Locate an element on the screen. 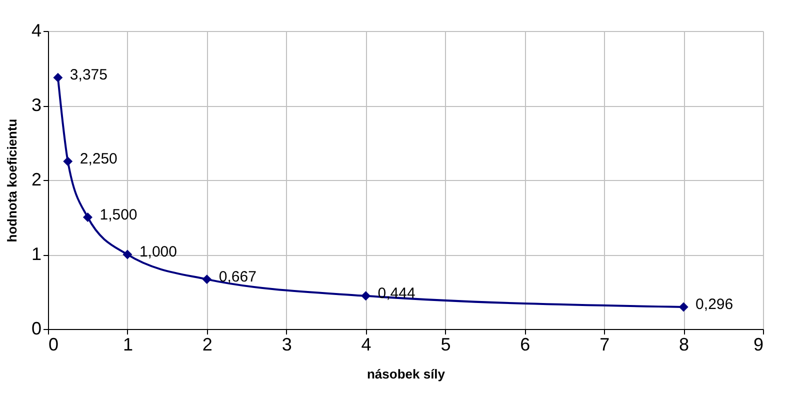  text: 1,000 is located at coordinates (158, 252).